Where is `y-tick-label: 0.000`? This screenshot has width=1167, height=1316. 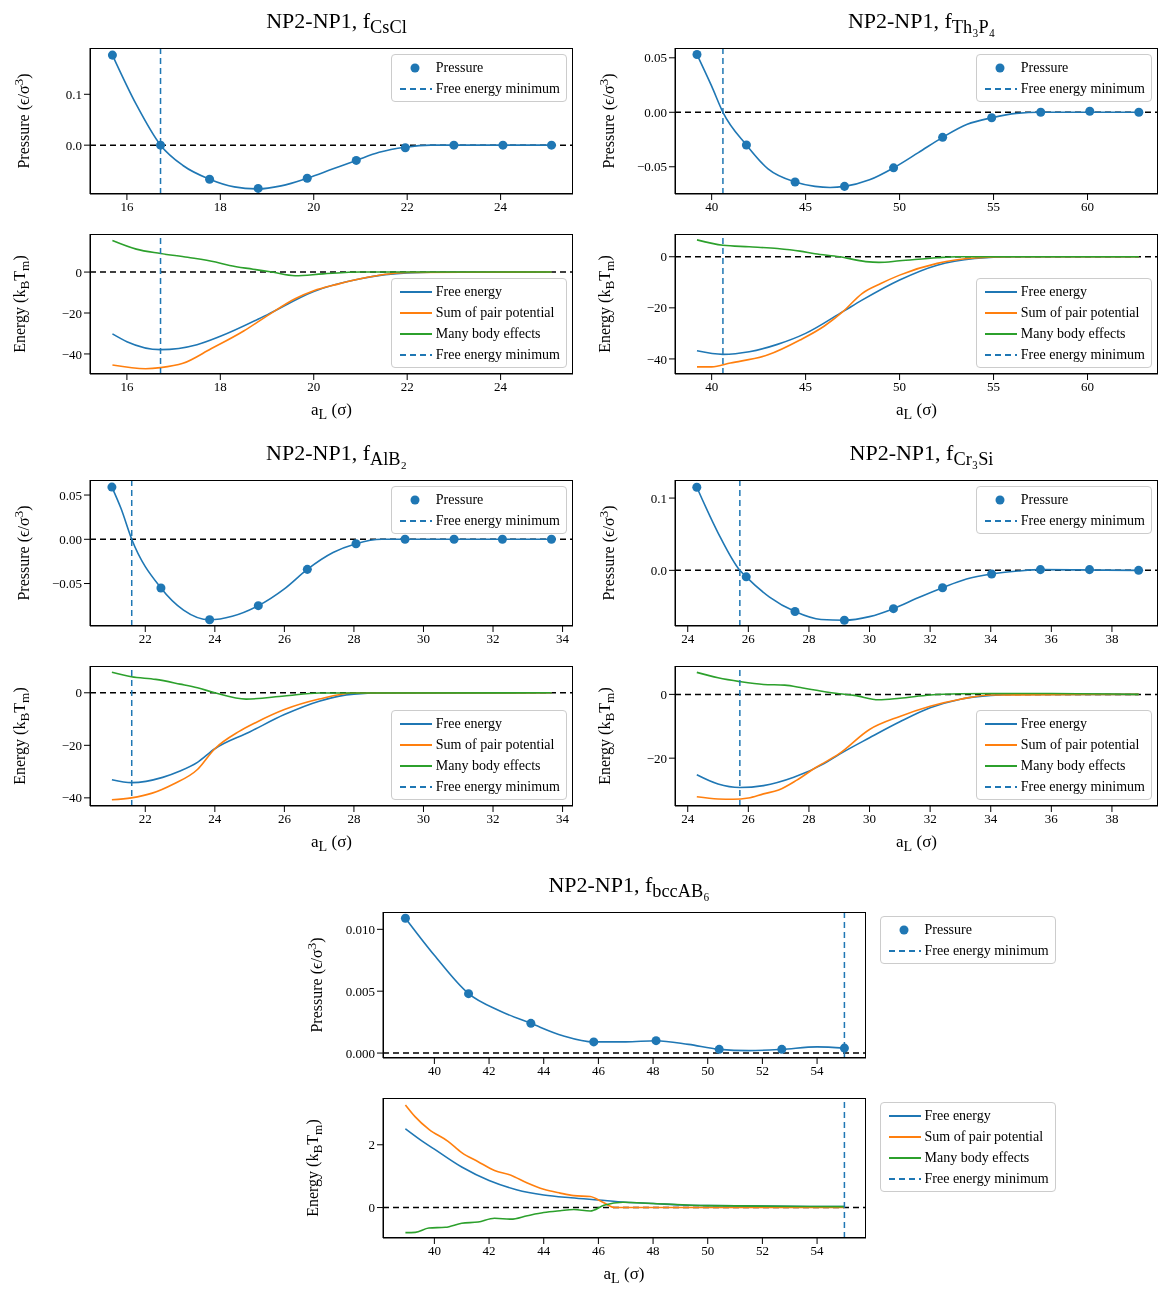
y-tick-label: 0.000 is located at coordinates (360, 1053).